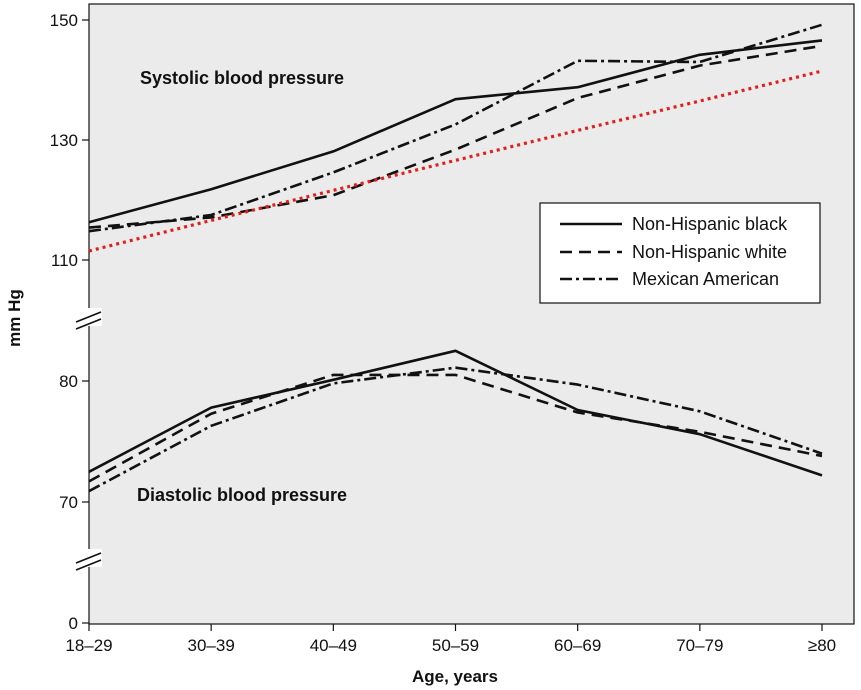  Describe the element at coordinates (822, 645) in the screenshot. I see `x-tick-label-6: ≥80` at that location.